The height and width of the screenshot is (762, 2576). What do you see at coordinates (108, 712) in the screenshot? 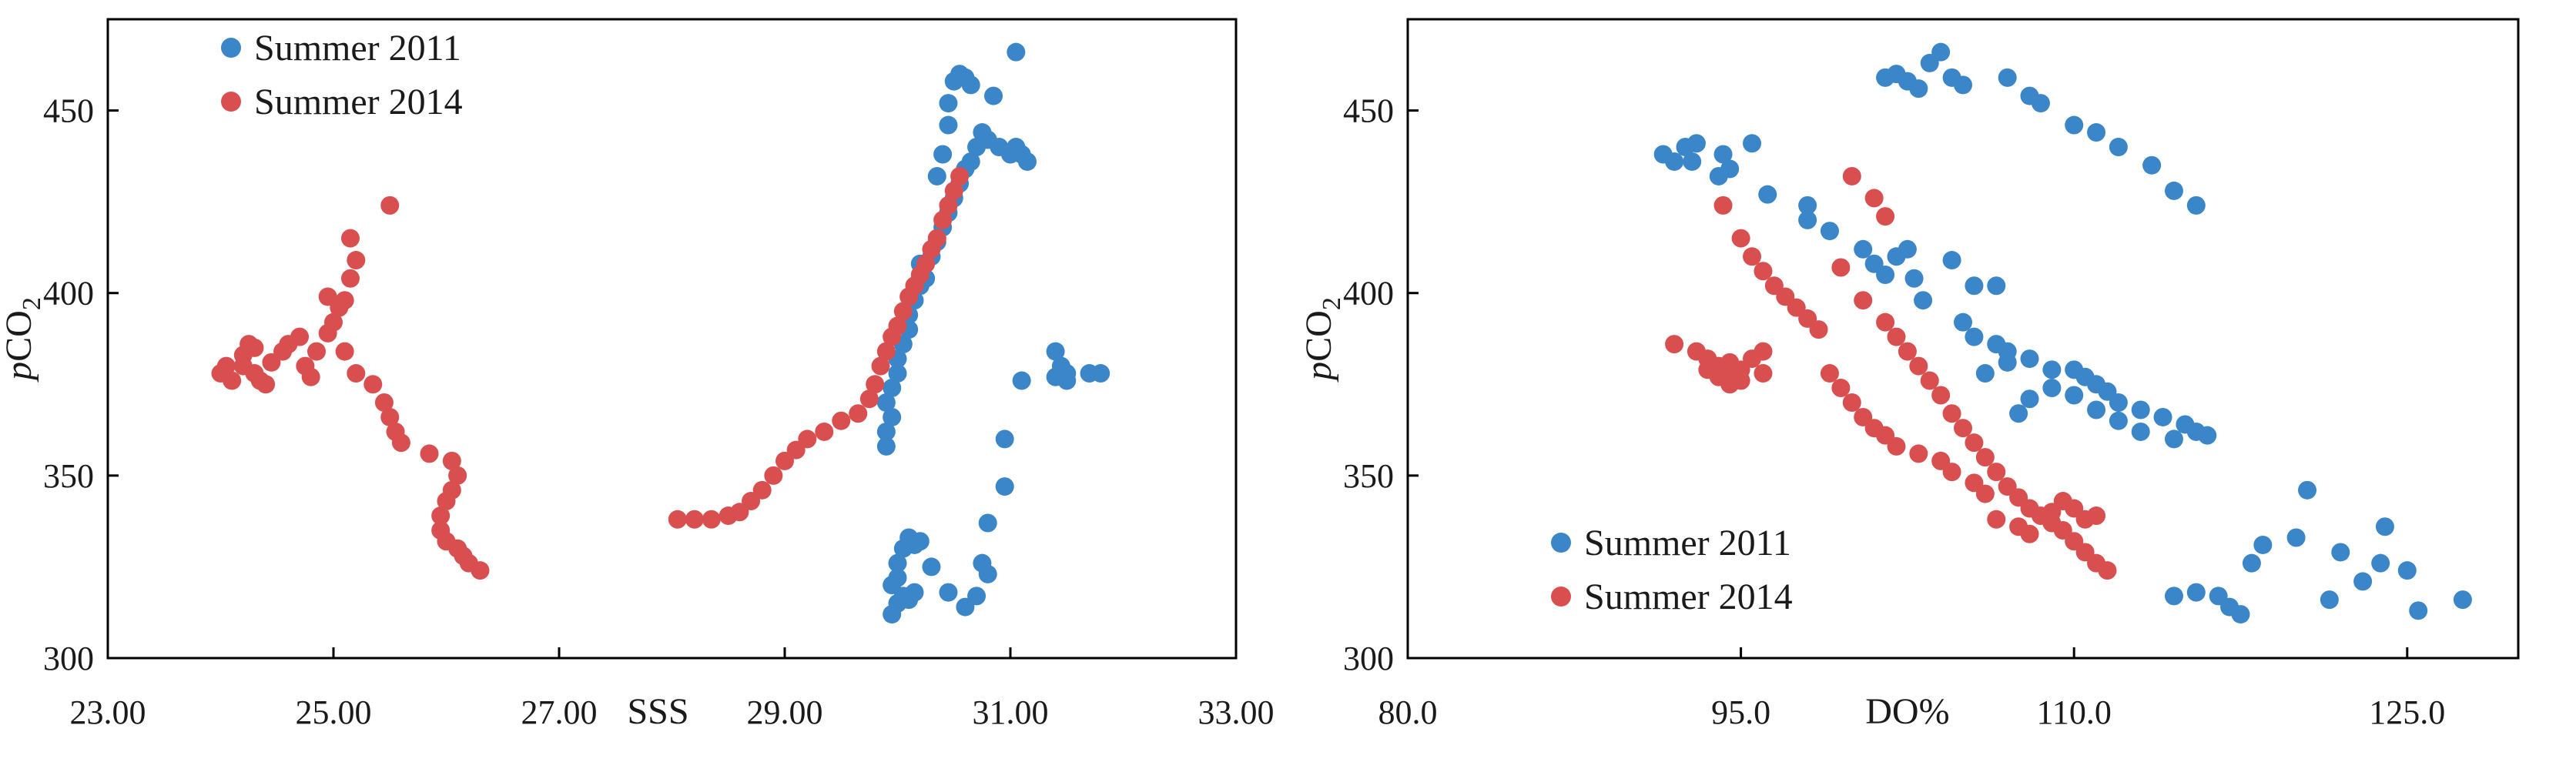
I see `x-tick-label: 23.00` at bounding box center [108, 712].